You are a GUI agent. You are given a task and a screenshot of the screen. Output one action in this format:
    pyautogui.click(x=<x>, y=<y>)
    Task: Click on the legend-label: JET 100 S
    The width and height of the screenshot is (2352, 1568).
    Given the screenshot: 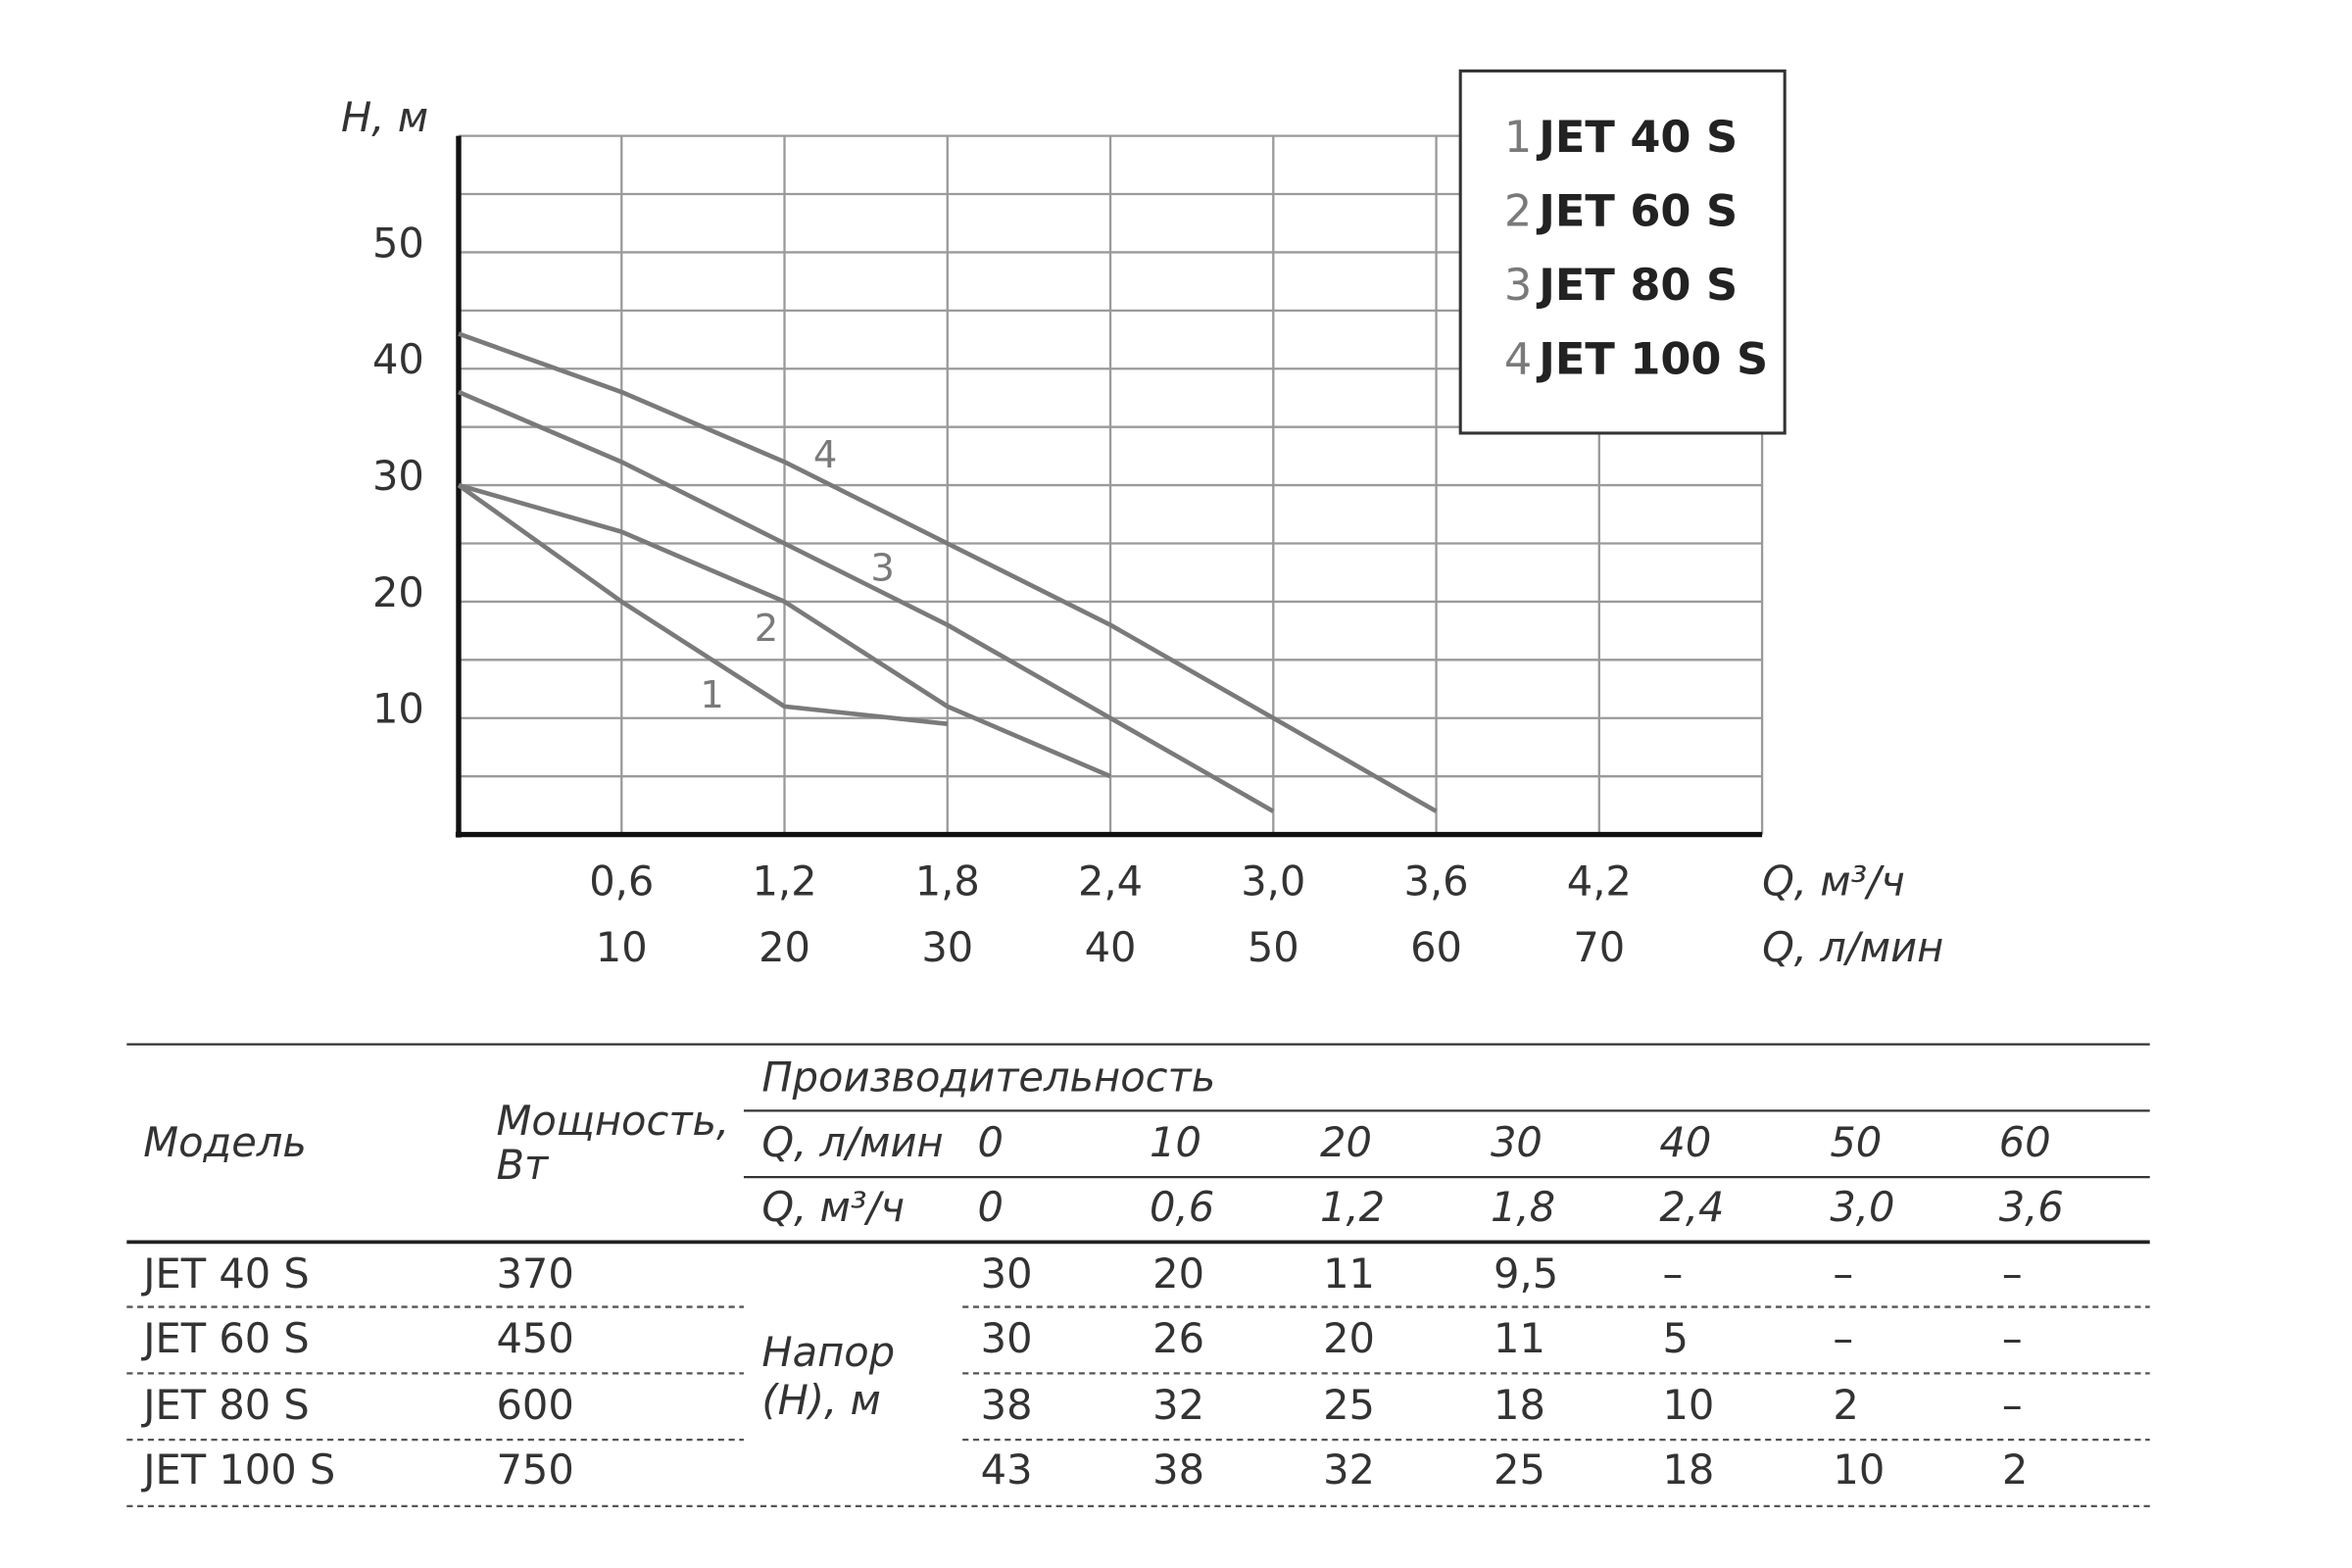 What is the action you would take?
    pyautogui.click(x=1652, y=359)
    